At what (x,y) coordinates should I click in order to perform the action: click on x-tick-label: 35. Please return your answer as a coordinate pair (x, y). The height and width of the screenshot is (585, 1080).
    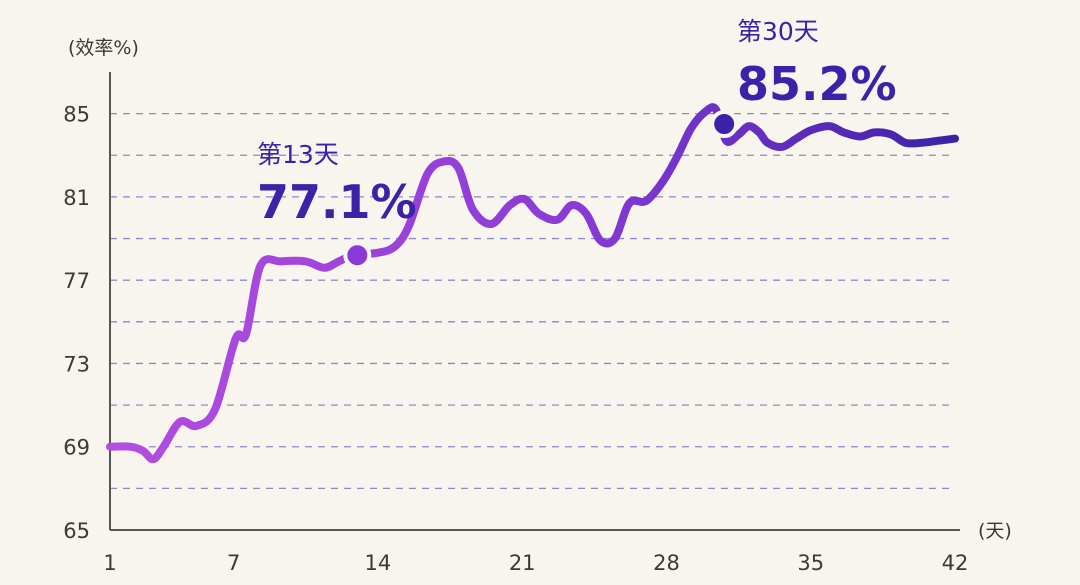
    Looking at the image, I should click on (810, 563).